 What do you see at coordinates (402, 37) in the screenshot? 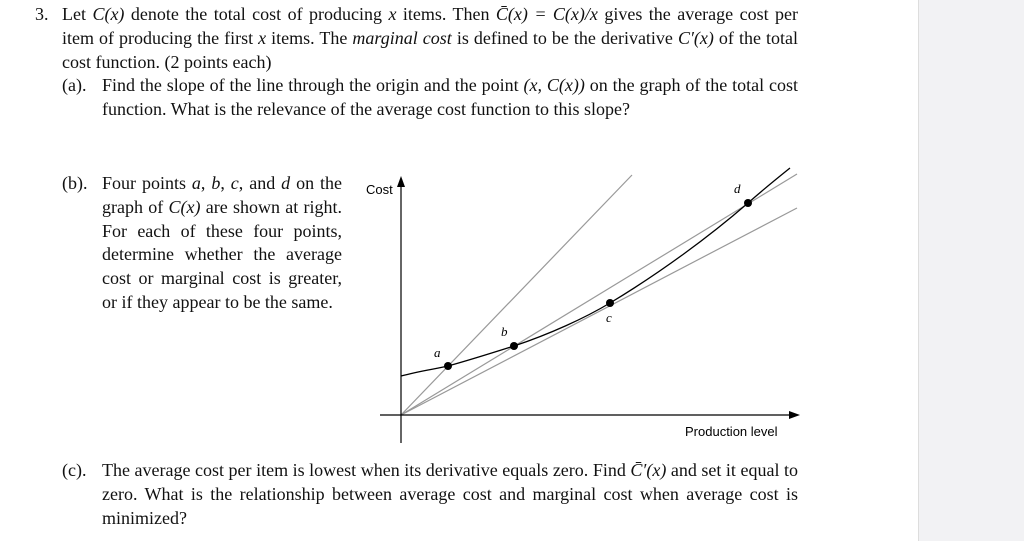
I see `math-text: marginal cost` at bounding box center [402, 37].